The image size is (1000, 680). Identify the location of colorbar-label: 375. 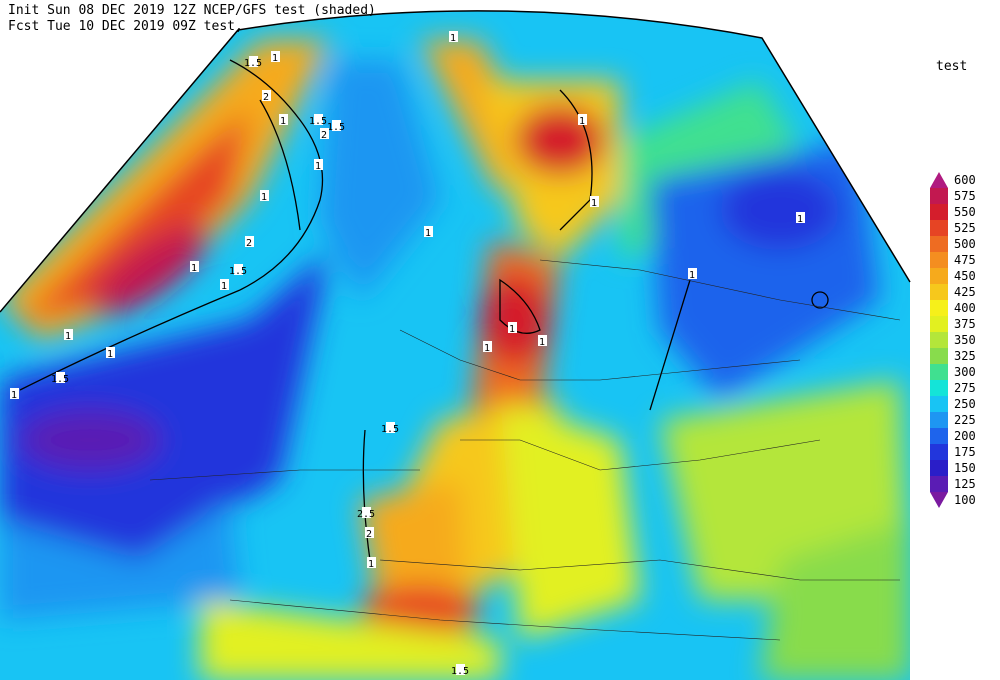
(965, 324).